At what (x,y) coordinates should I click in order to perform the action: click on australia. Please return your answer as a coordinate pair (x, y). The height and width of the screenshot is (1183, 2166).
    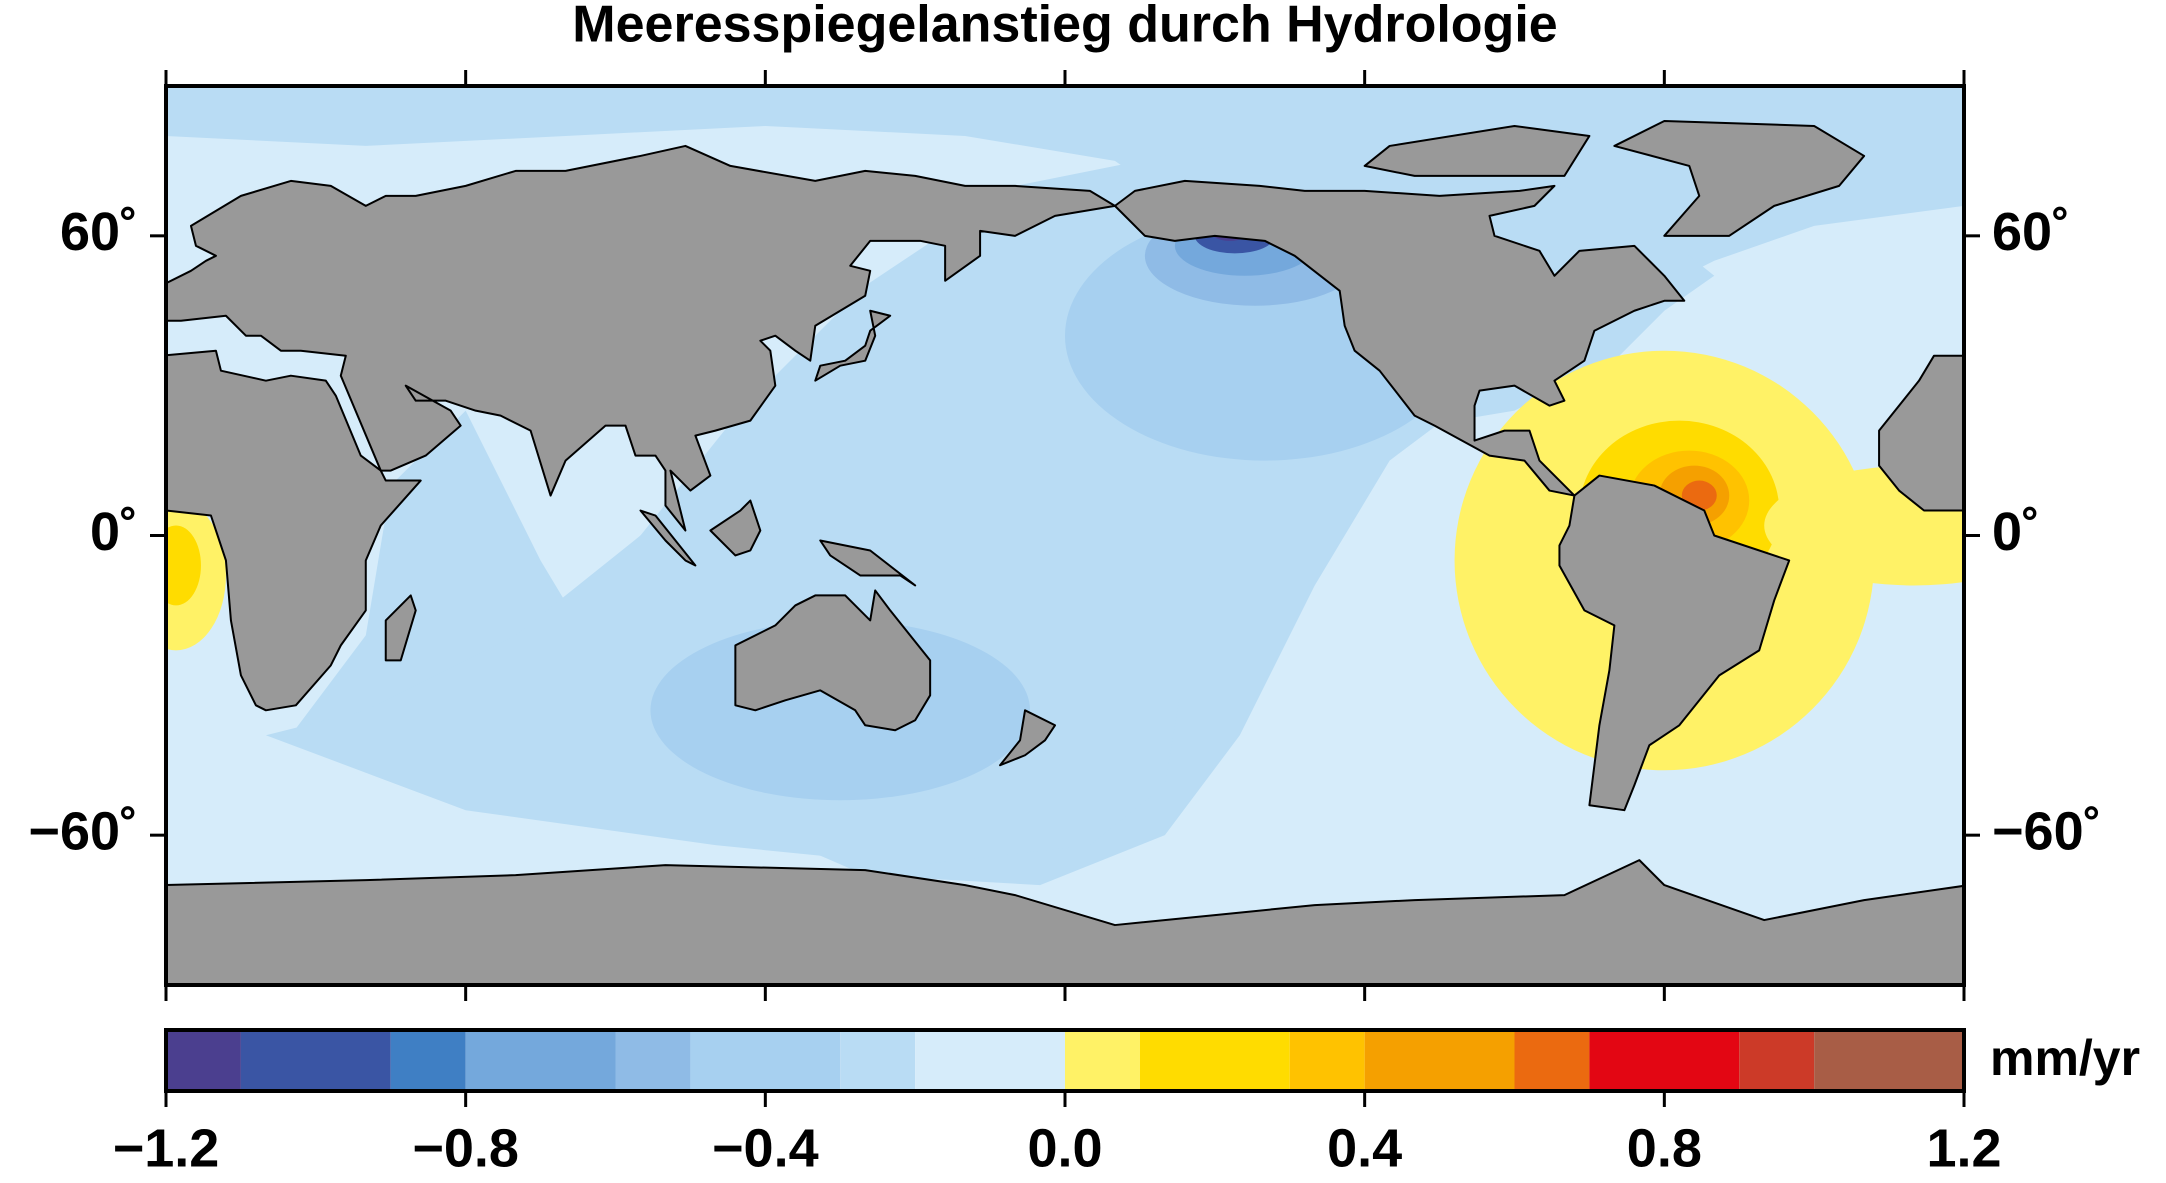
    Looking at the image, I should click on (832, 660).